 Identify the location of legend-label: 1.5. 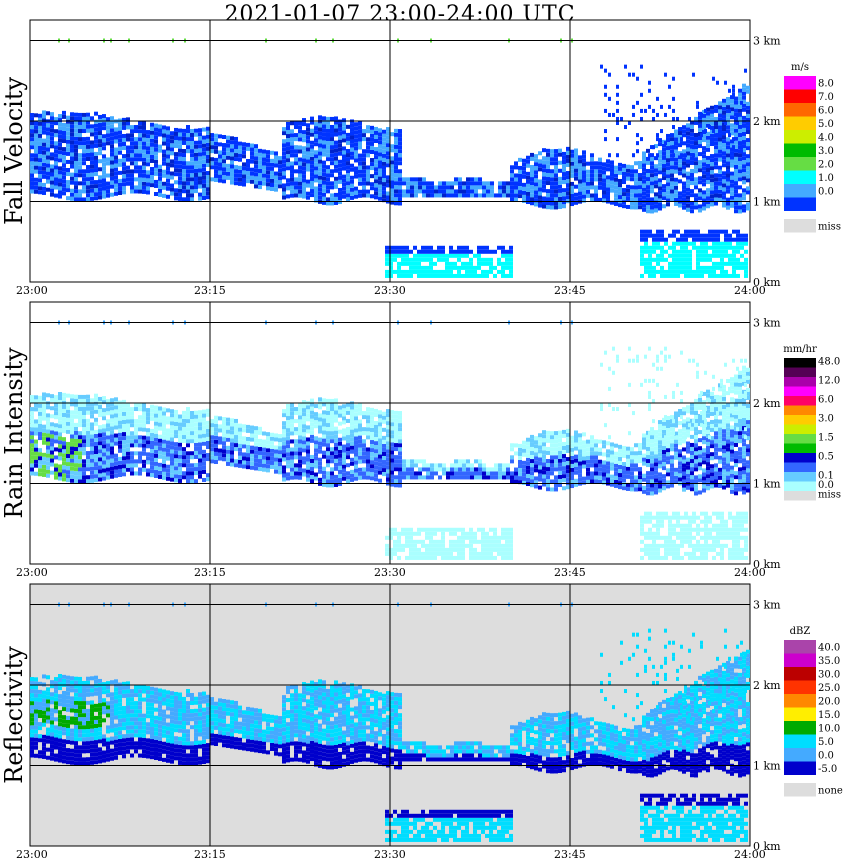
(826, 438).